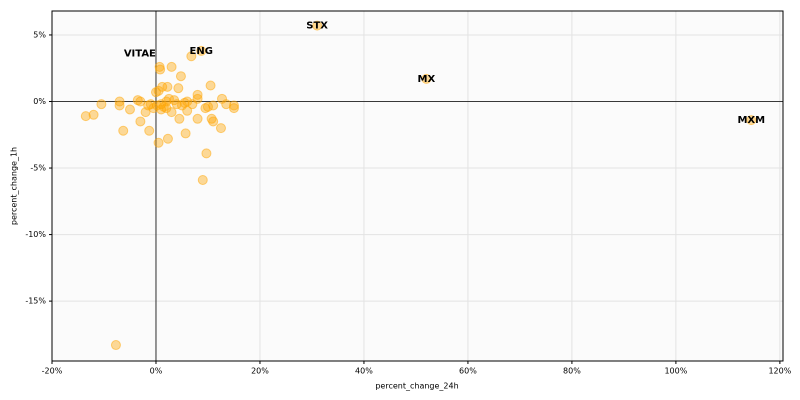  Describe the element at coordinates (156, 371) in the screenshot. I see `x-tick-label: 0%` at that location.